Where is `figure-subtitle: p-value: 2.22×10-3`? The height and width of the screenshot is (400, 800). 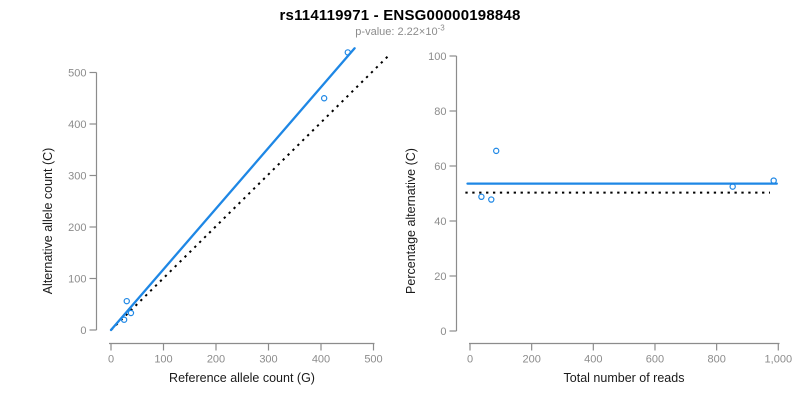 figure-subtitle: p-value: 2.22×10-3 is located at coordinates (400, 30).